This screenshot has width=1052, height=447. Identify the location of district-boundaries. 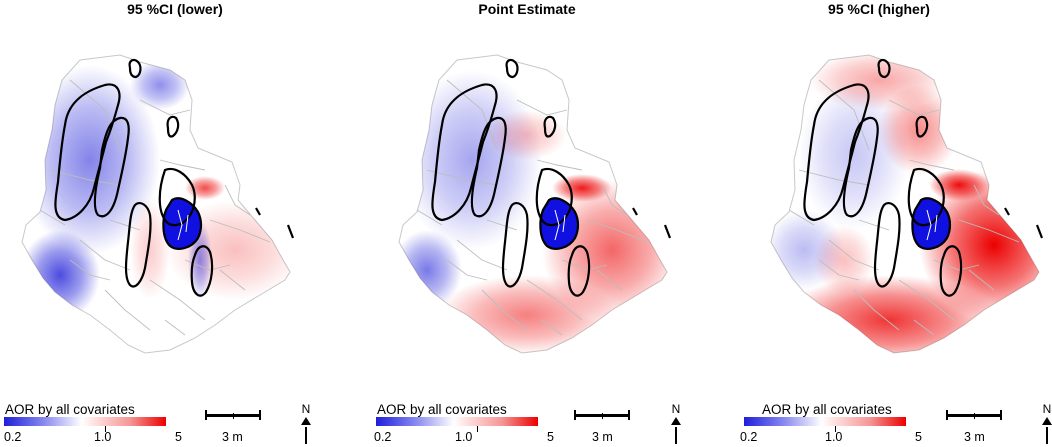
(904, 207).